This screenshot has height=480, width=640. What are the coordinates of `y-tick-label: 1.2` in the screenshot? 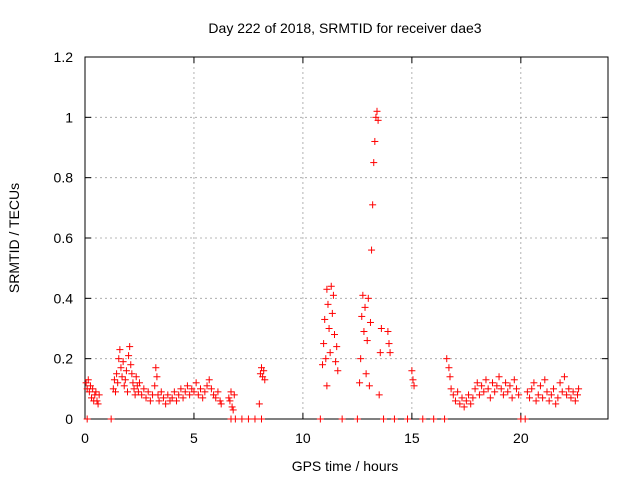 It's located at (64, 57).